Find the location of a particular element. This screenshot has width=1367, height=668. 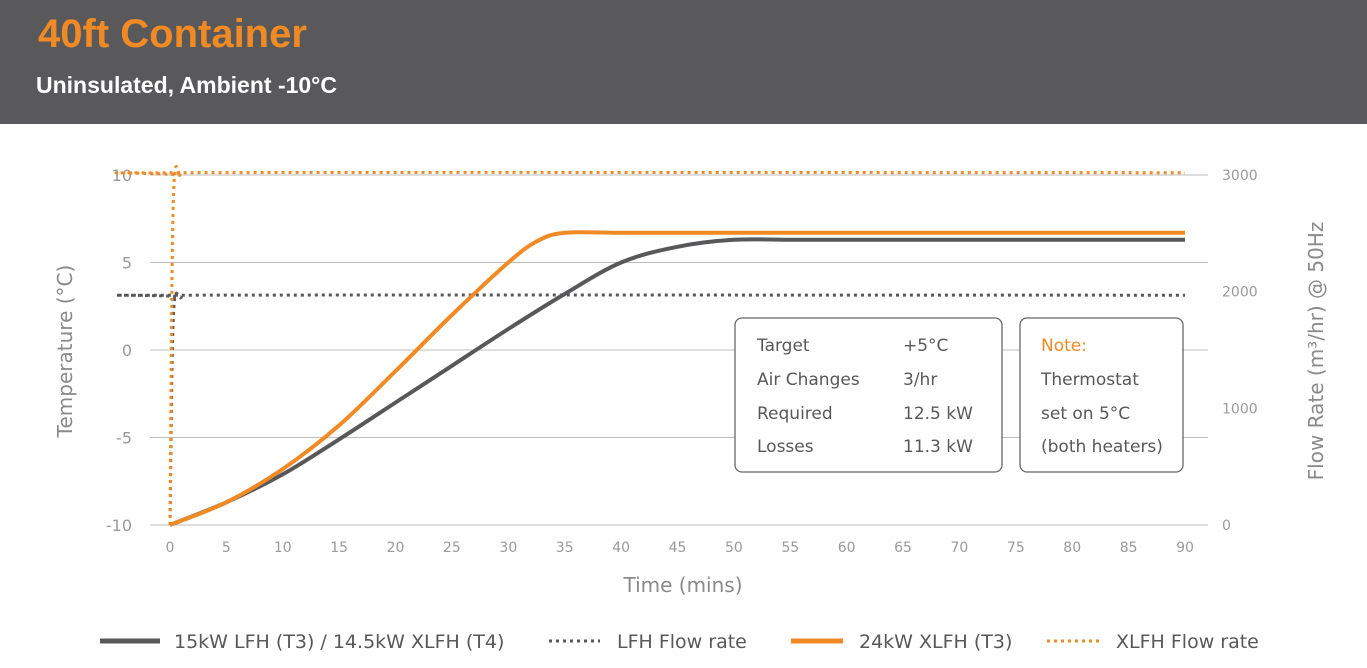

note-box-frame is located at coordinates (1101, 395).